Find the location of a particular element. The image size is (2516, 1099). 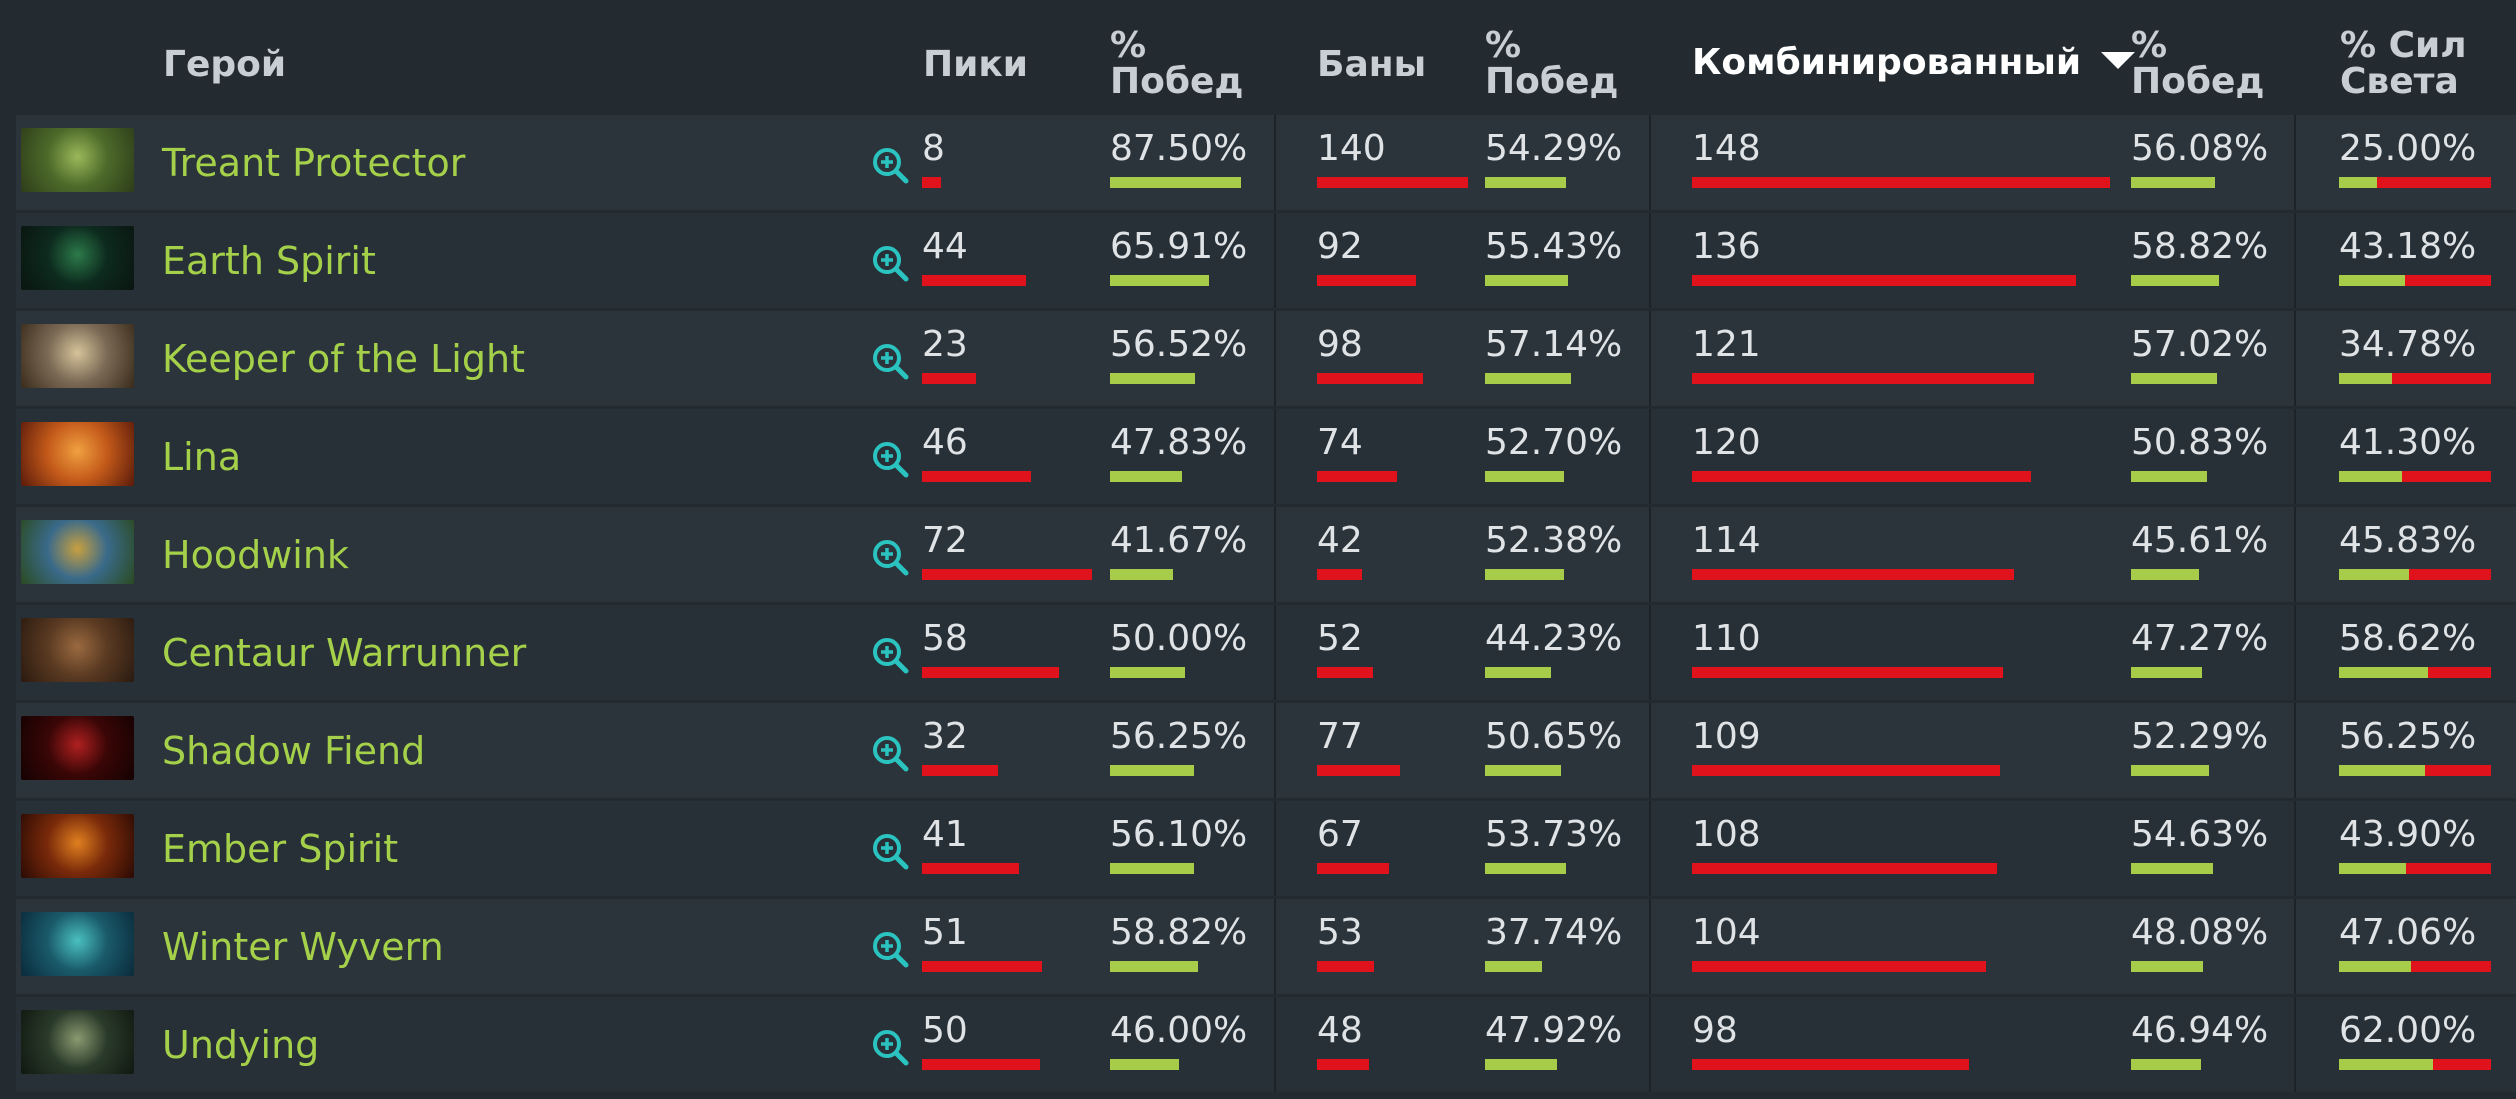

radiant-winrate-value: 45.83% is located at coordinates (2408, 540).